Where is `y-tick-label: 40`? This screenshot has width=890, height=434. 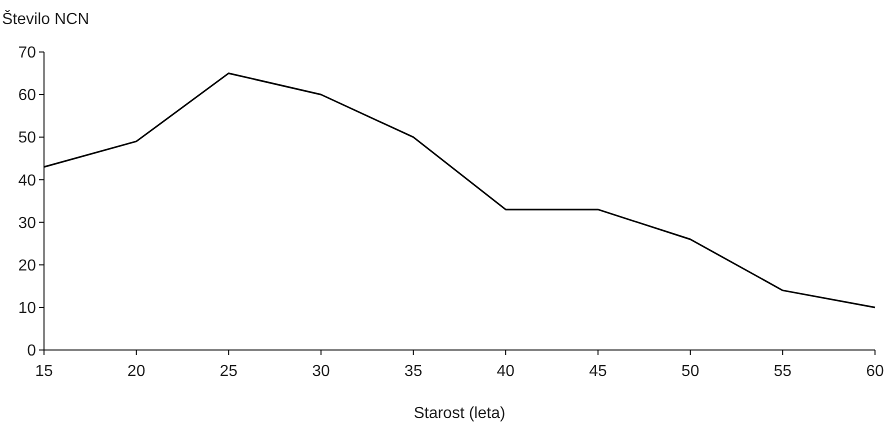 y-tick-label: 40 is located at coordinates (27, 181).